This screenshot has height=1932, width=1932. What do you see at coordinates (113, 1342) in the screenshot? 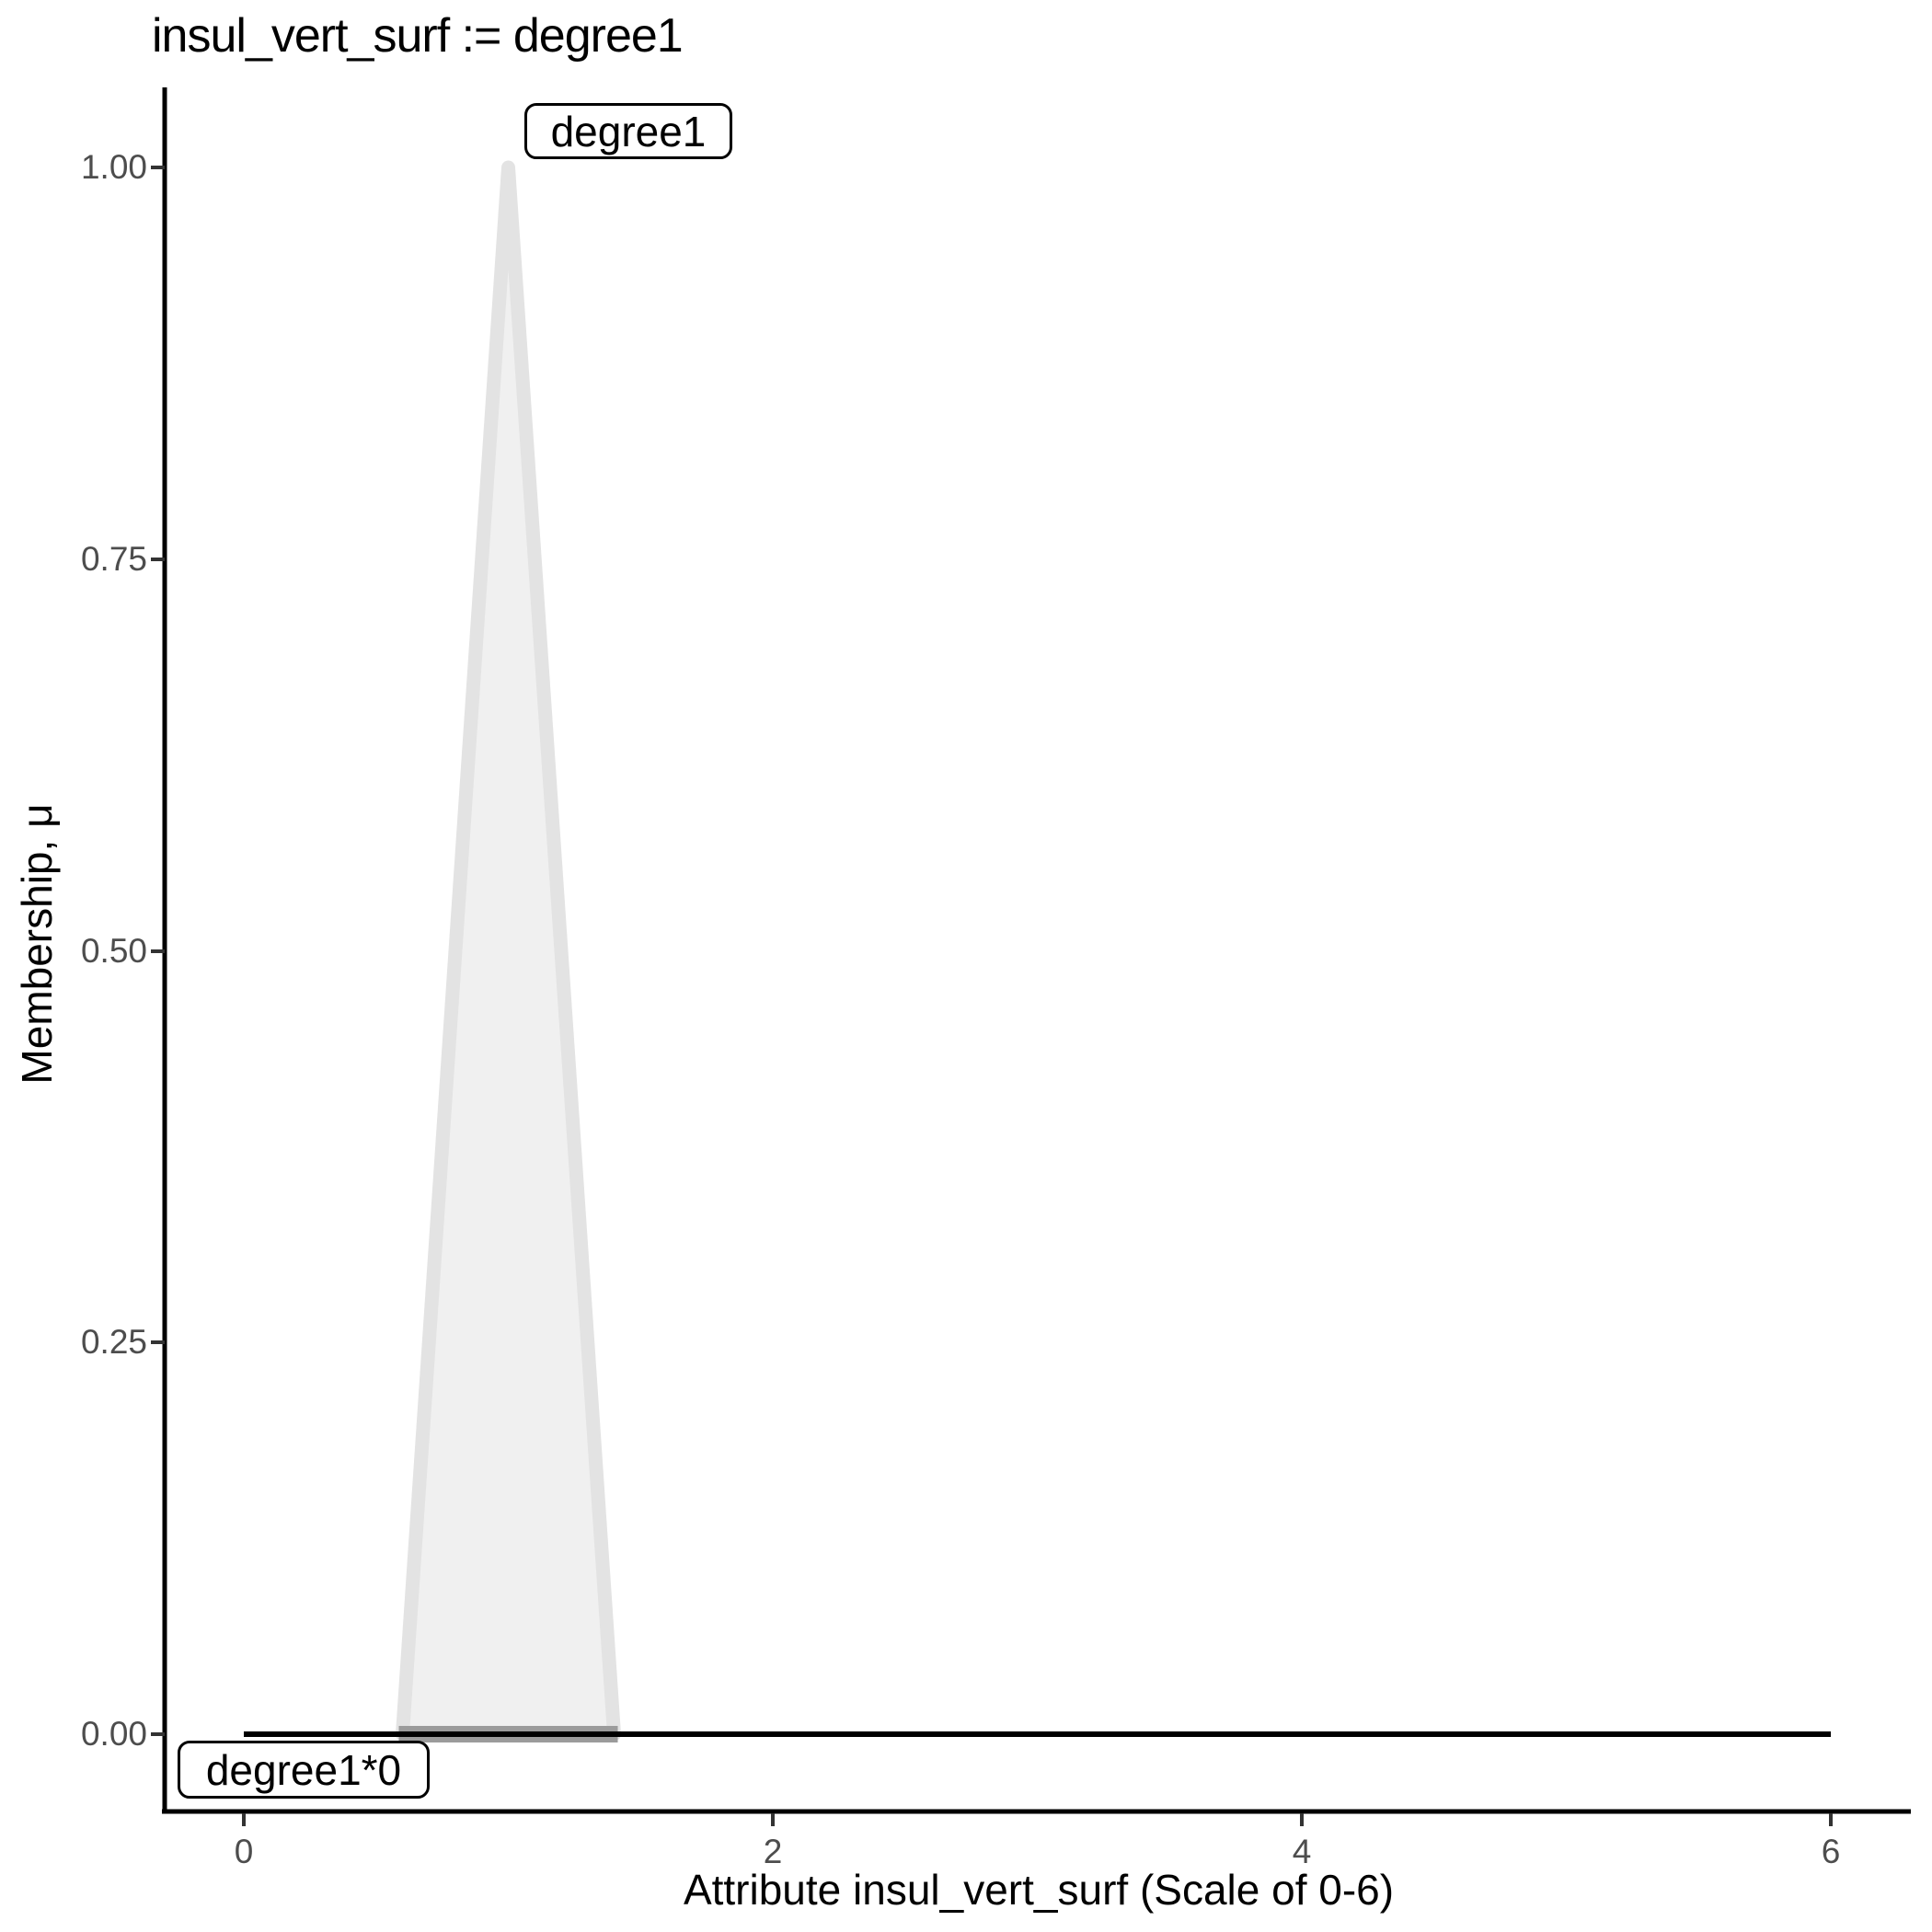
I see `y-tick-label-0.25: 0.25` at bounding box center [113, 1342].